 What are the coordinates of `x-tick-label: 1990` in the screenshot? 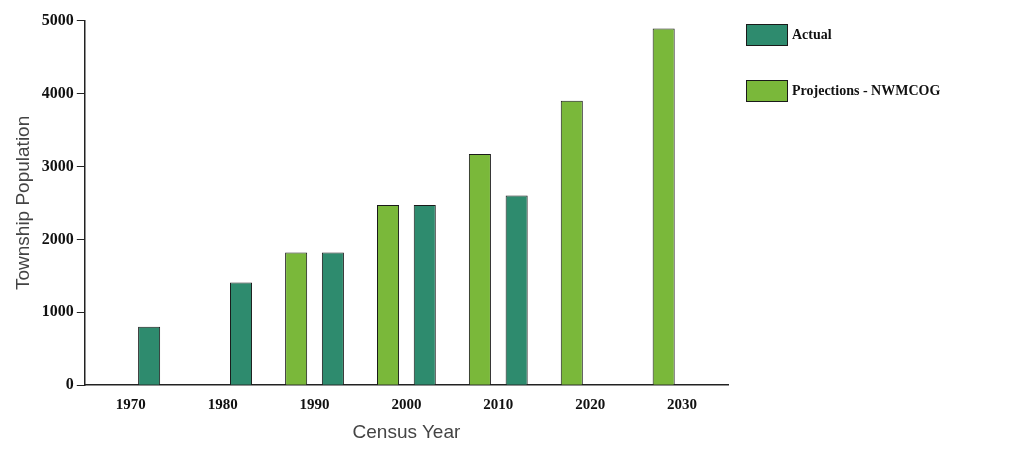 It's located at (314, 404).